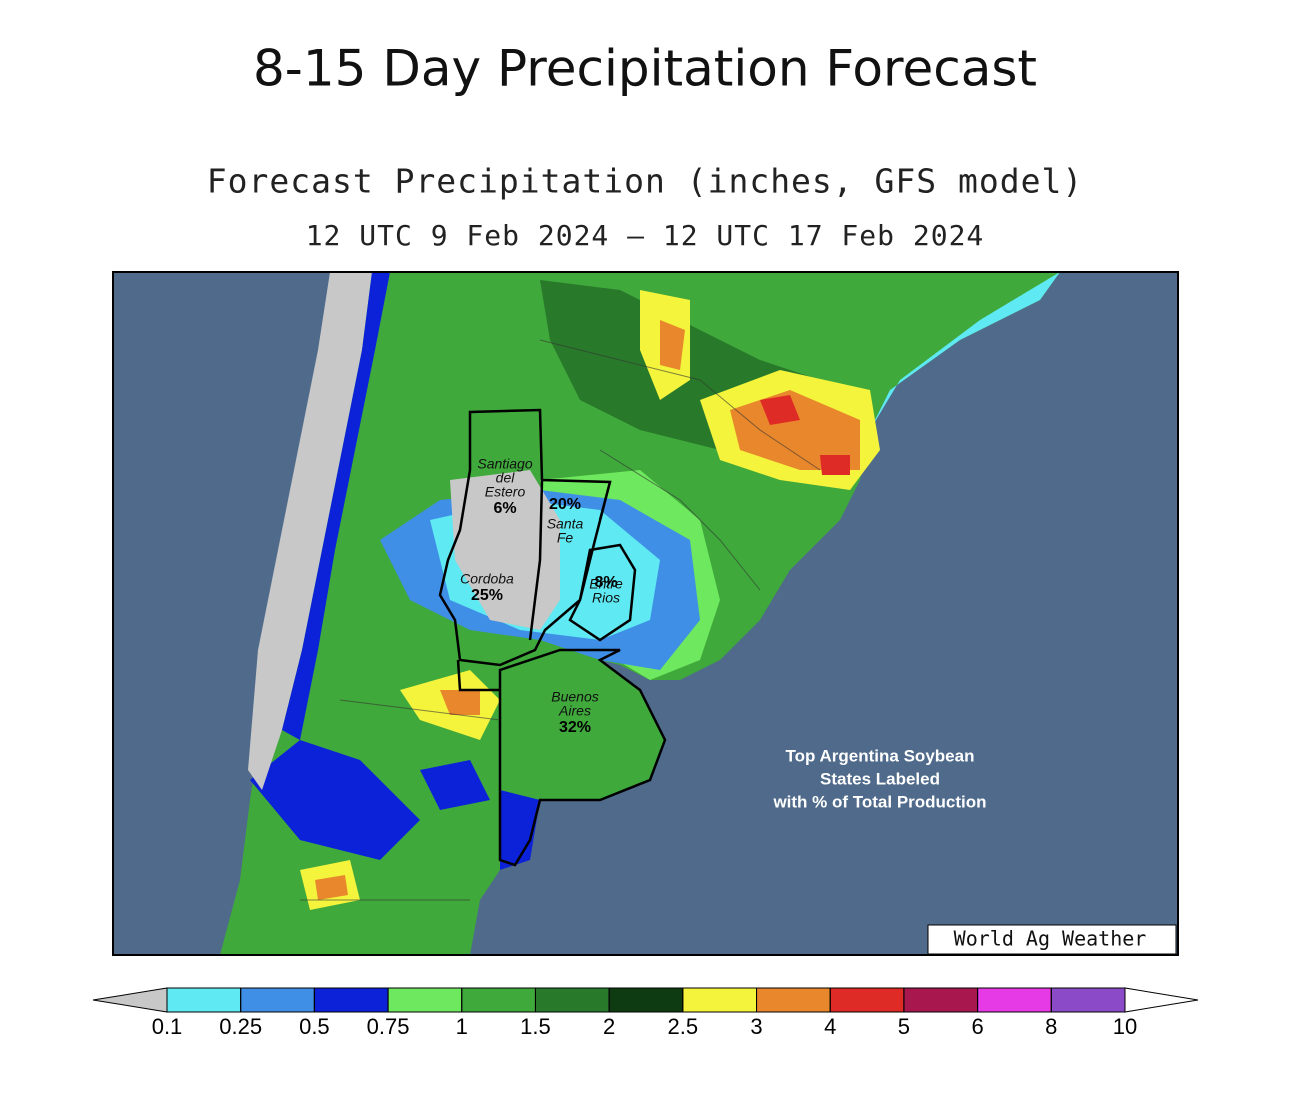 This screenshot has height=1113, width=1290. What do you see at coordinates (609, 1026) in the screenshot?
I see `tick-label: 2` at bounding box center [609, 1026].